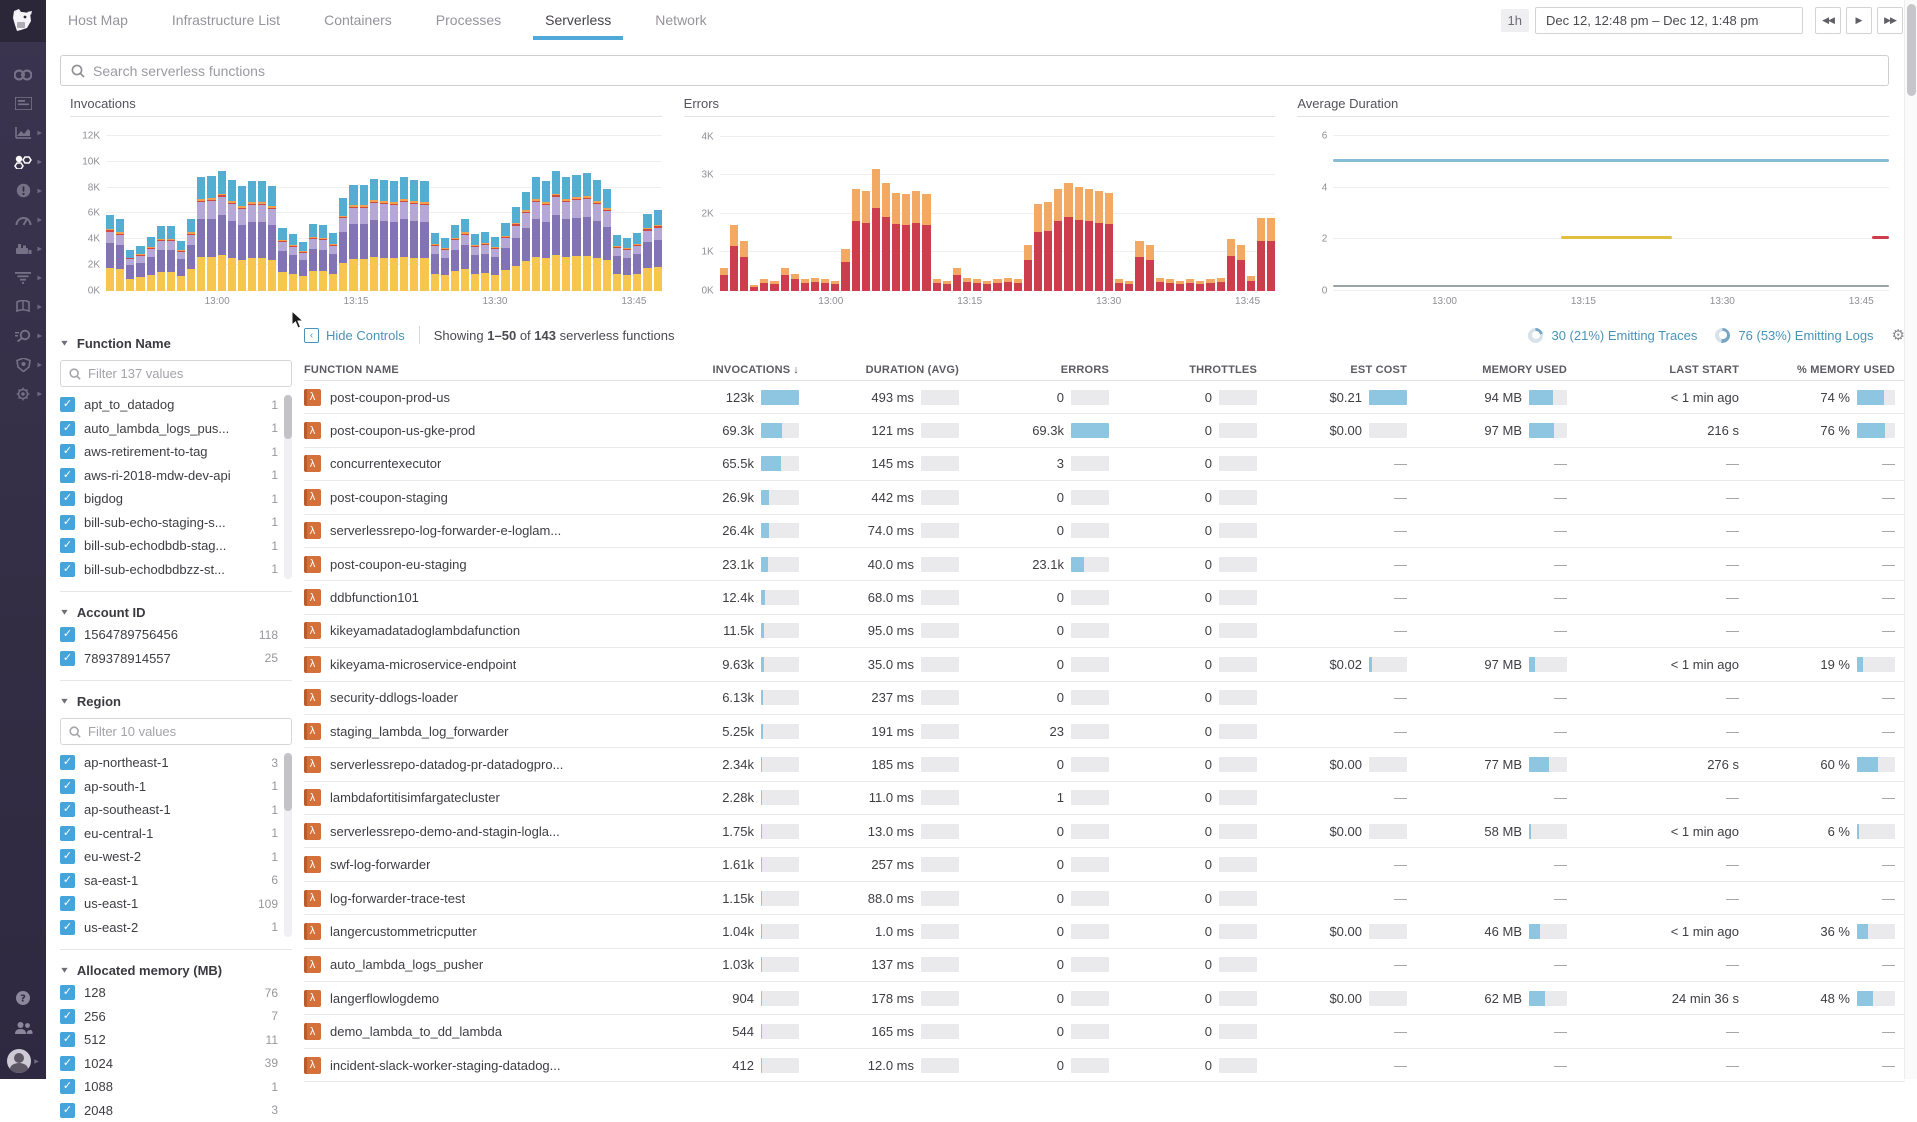 Image resolution: width=1917 pixels, height=1122 pixels. Describe the element at coordinates (398, 564) in the screenshot. I see `function-name: post-coupon-eu-staging` at that location.